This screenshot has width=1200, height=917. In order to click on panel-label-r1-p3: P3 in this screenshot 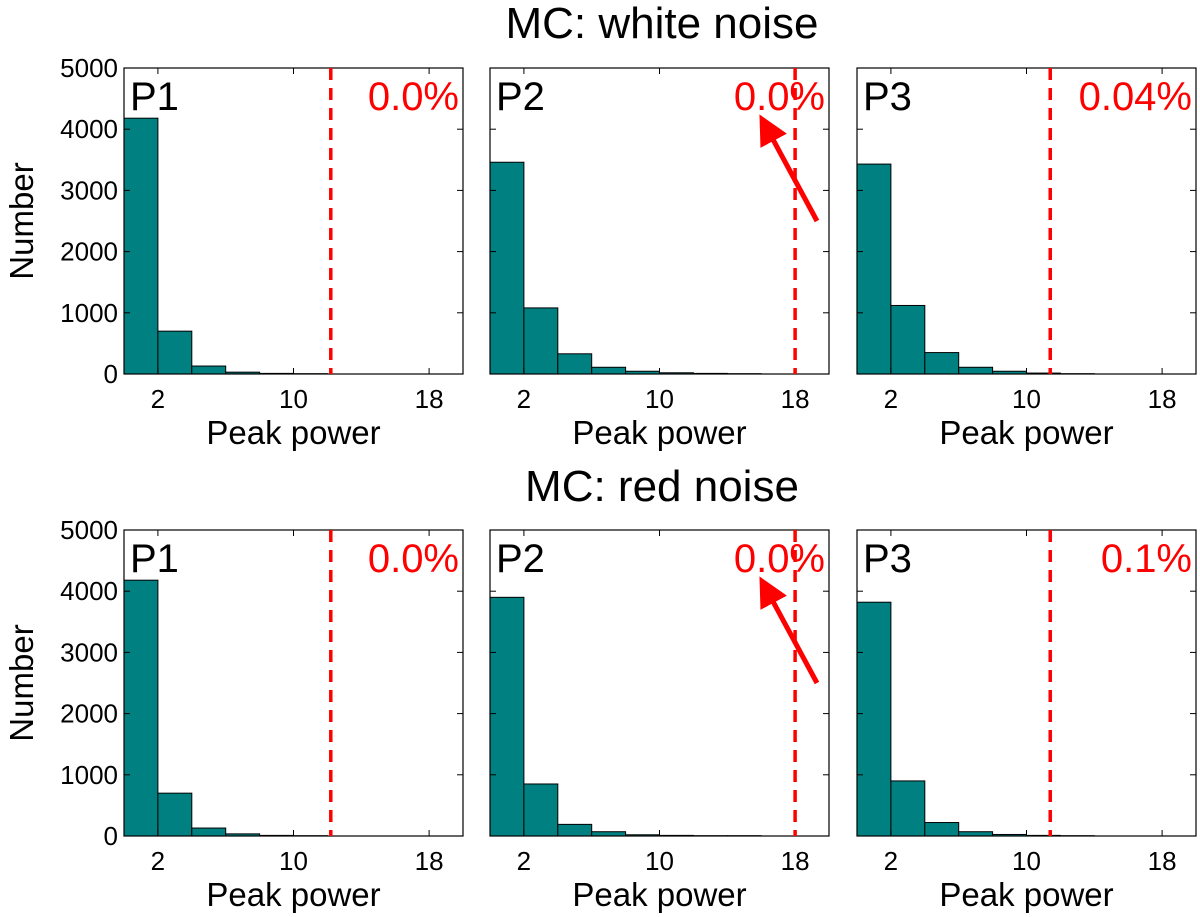, I will do `click(887, 97)`.